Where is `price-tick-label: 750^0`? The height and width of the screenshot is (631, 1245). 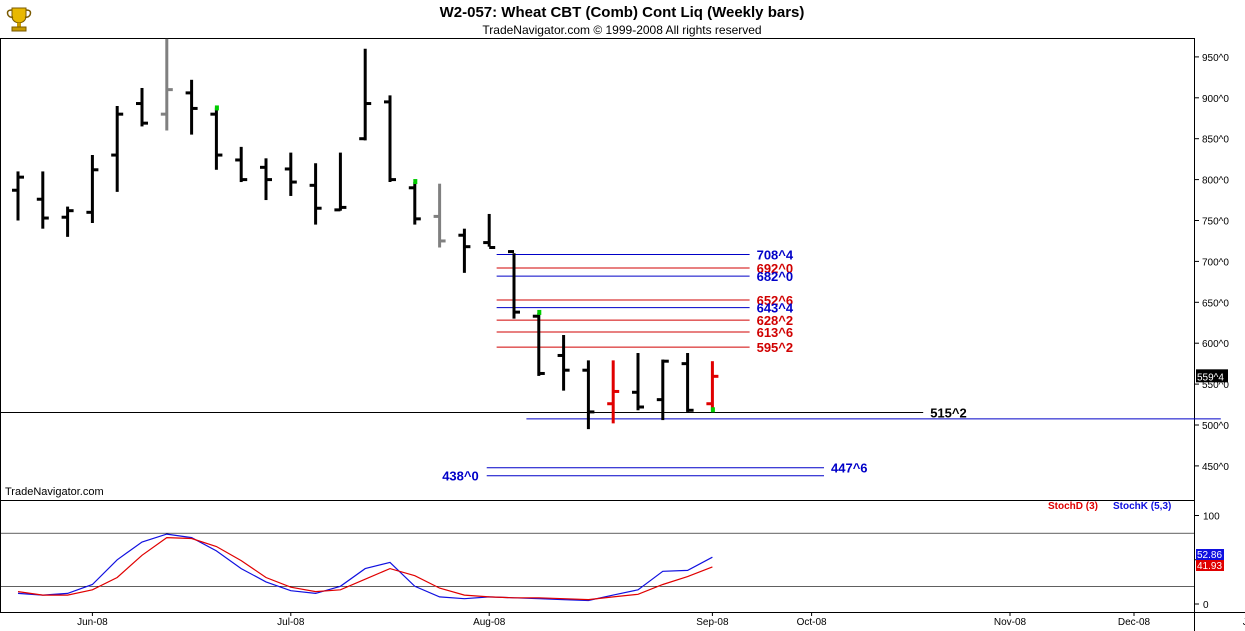 price-tick-label: 750^0 is located at coordinates (1215, 222).